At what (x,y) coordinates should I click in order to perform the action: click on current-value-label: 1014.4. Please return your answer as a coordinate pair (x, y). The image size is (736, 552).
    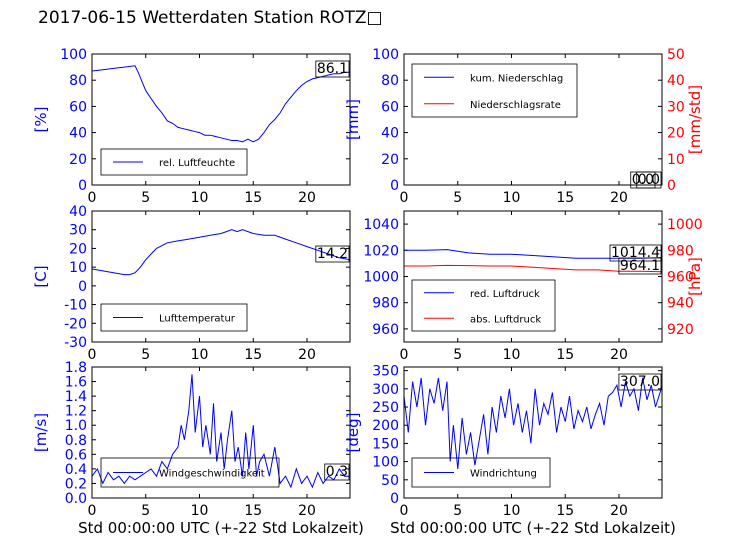
    Looking at the image, I should click on (635, 253).